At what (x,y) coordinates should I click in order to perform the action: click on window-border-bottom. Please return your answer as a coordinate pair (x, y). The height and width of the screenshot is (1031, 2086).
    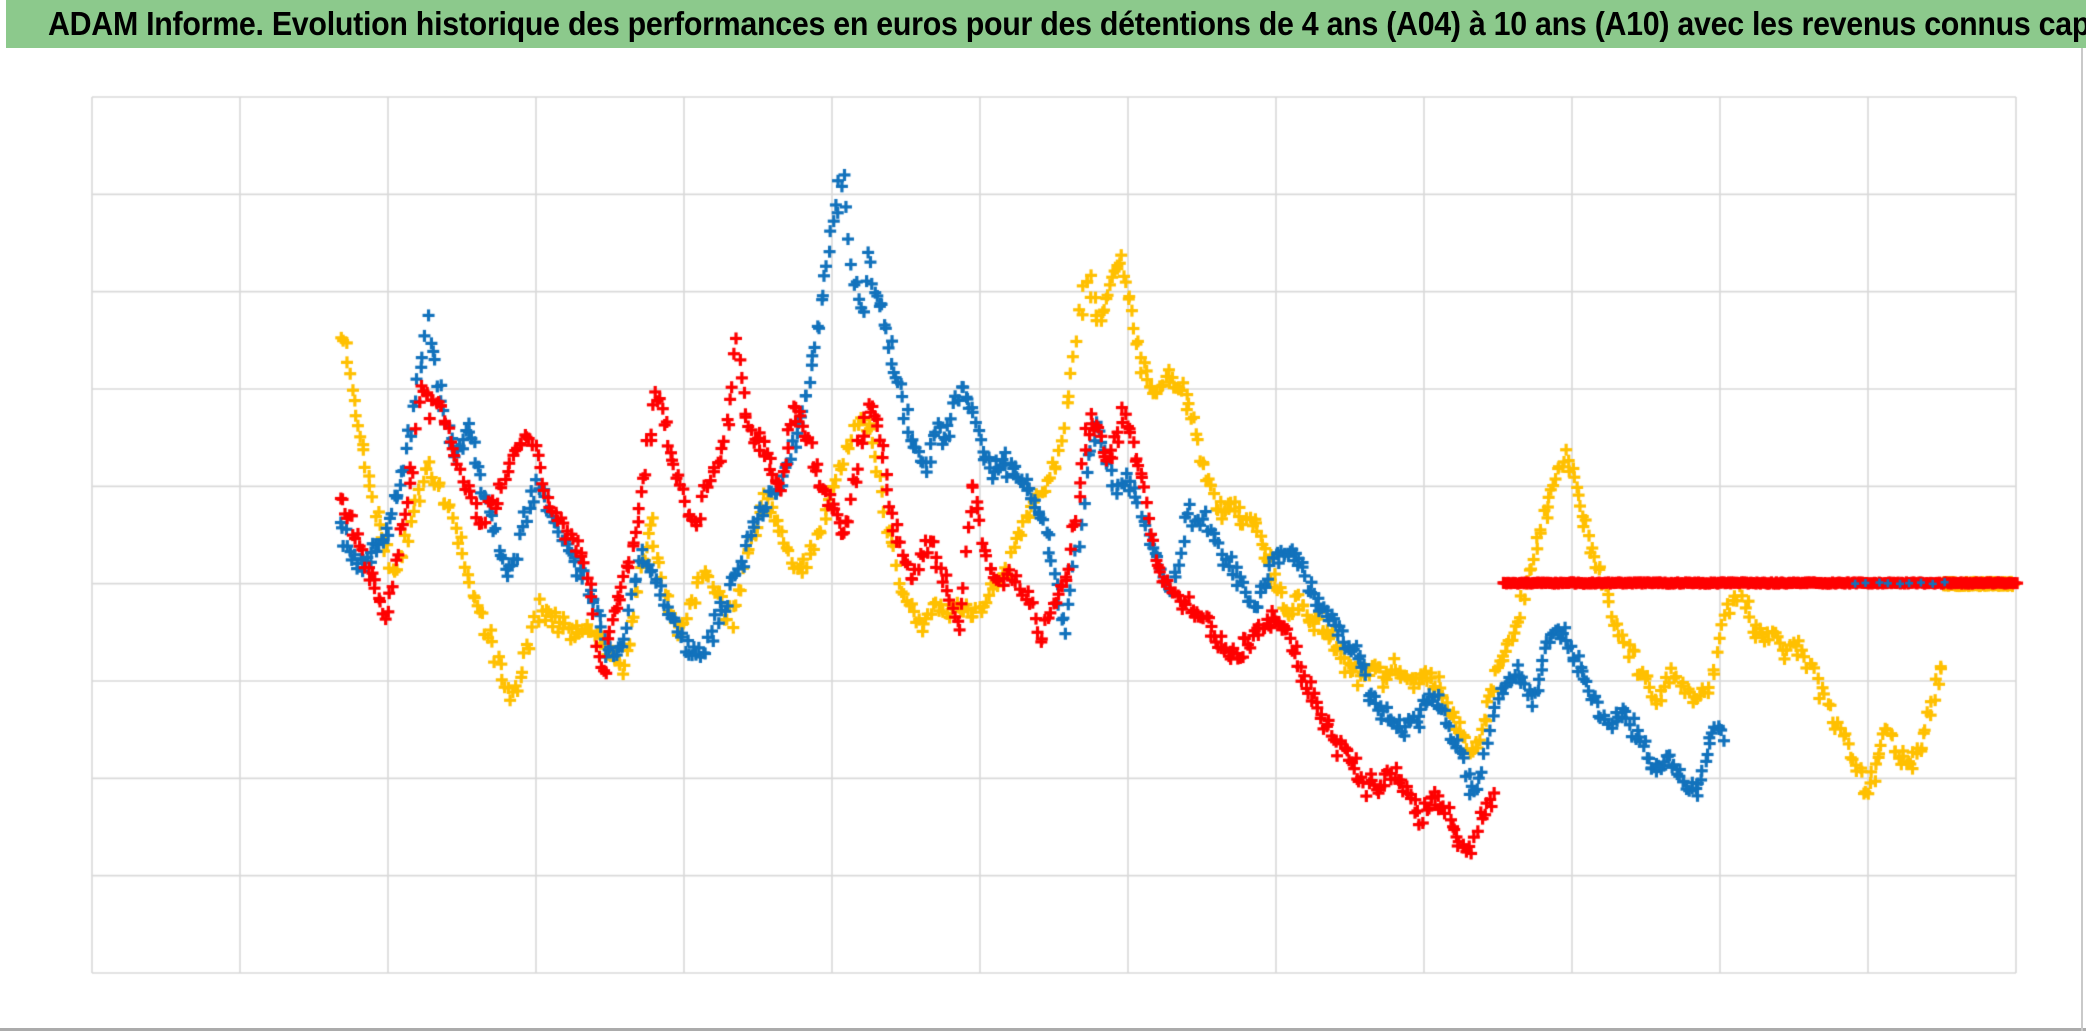
    Looking at the image, I should click on (1043, 1029).